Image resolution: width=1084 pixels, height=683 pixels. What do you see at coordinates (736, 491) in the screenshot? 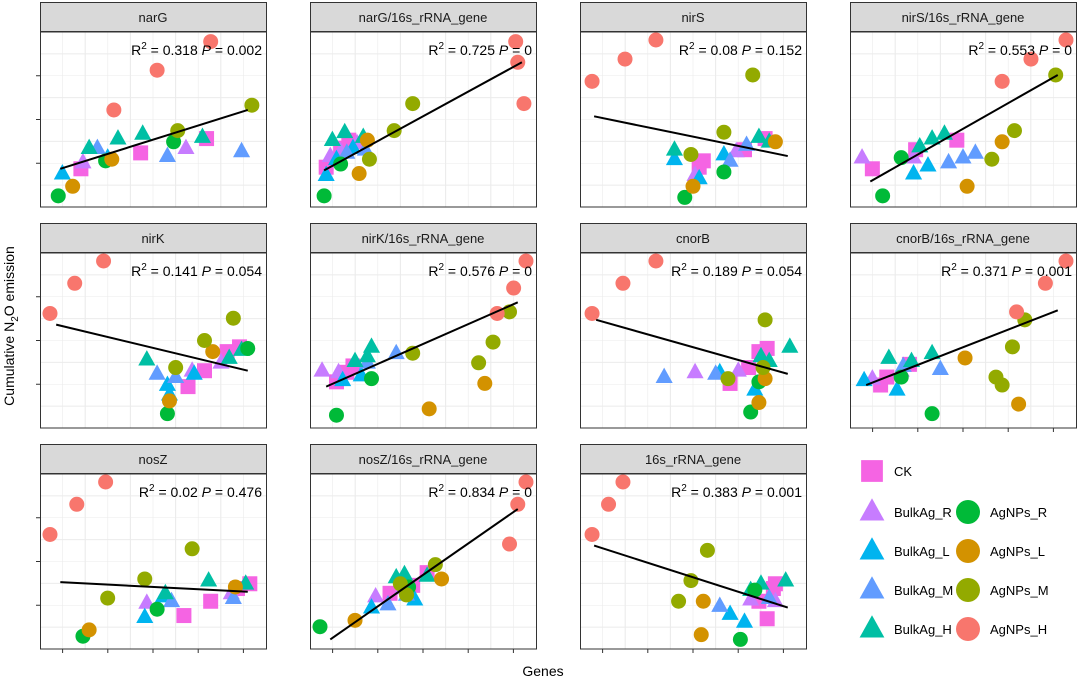
I see `stats-annotation: R2 = 0.383 P = 0.001` at bounding box center [736, 491].